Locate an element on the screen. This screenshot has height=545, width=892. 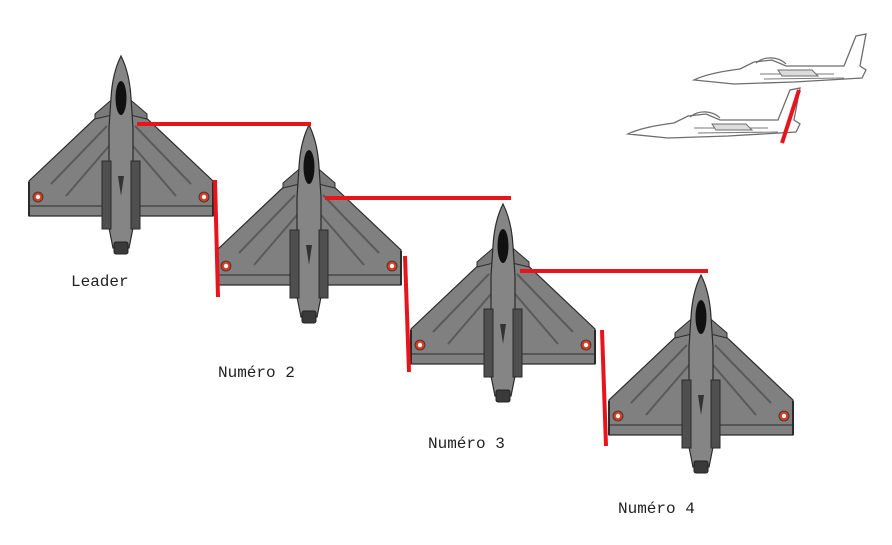
aircraft-label-numero-2: Numéro 2 is located at coordinates (256, 373).